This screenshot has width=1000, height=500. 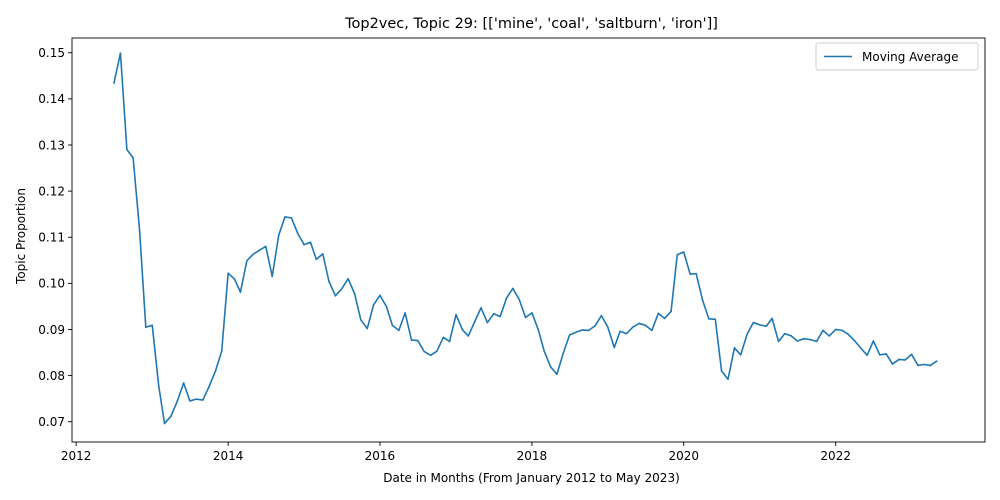 I want to click on y-tick-label: 0.12, so click(x=51, y=191).